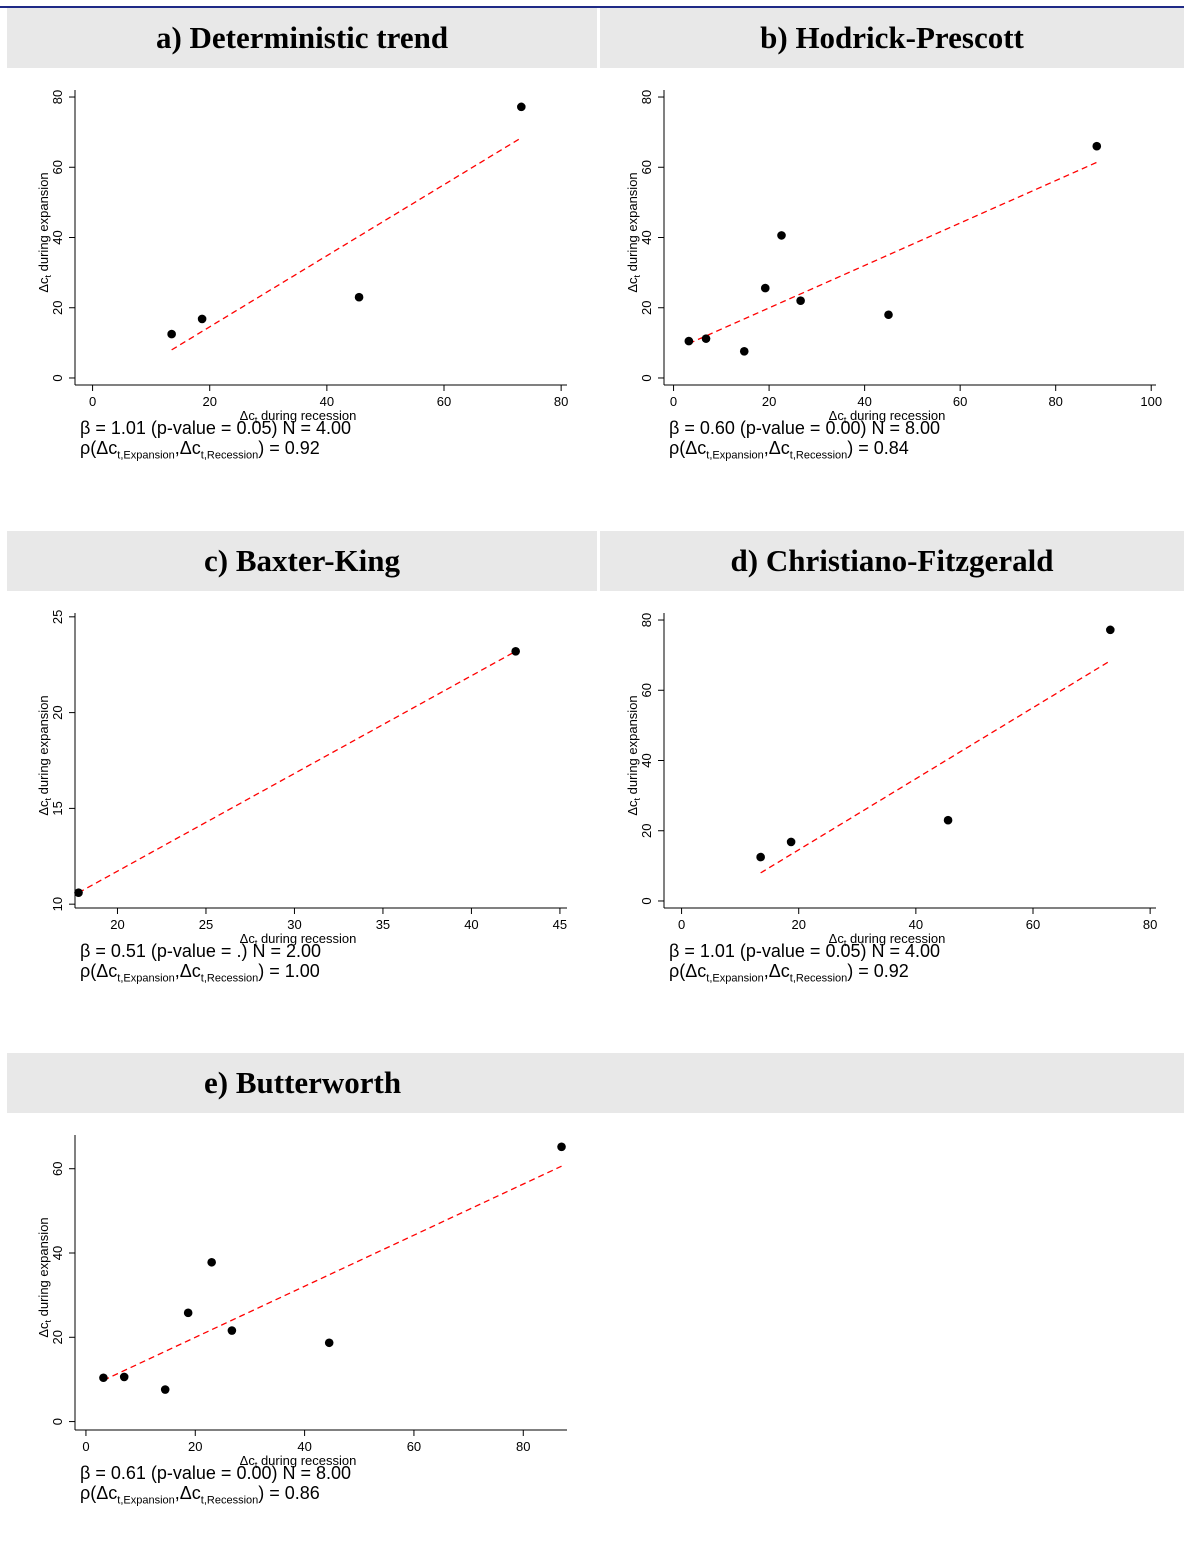  Describe the element at coordinates (216, 1473) in the screenshot. I see `beta-stat-e: β = 0.61 (p-value = 0.00) N = 8.00` at that location.